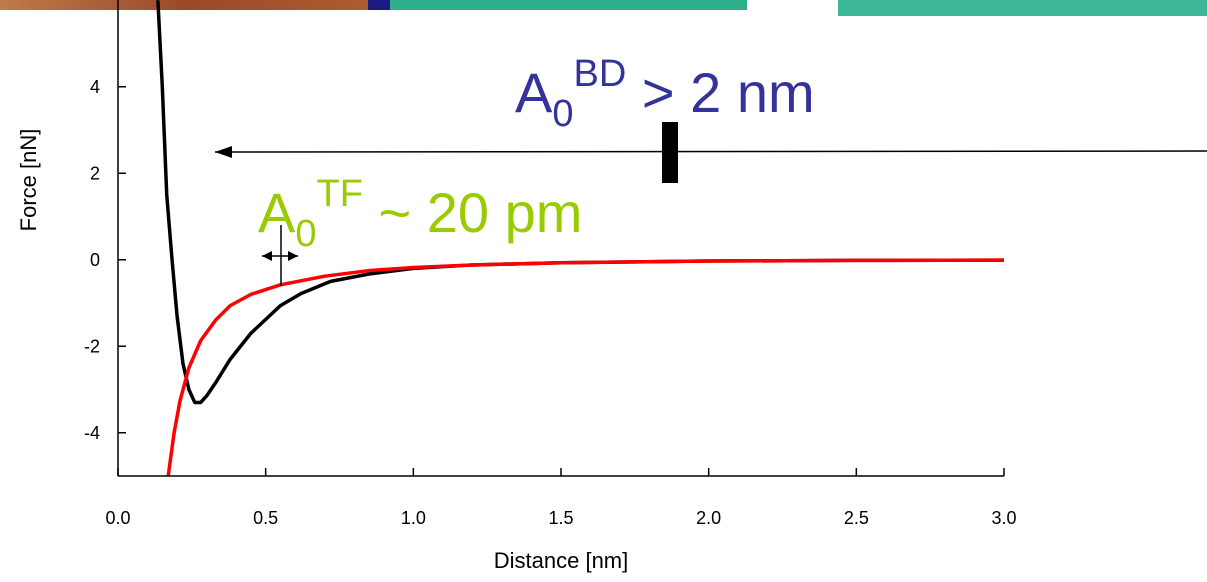 Image resolution: width=1207 pixels, height=582 pixels. I want to click on marker, so click(670, 152).